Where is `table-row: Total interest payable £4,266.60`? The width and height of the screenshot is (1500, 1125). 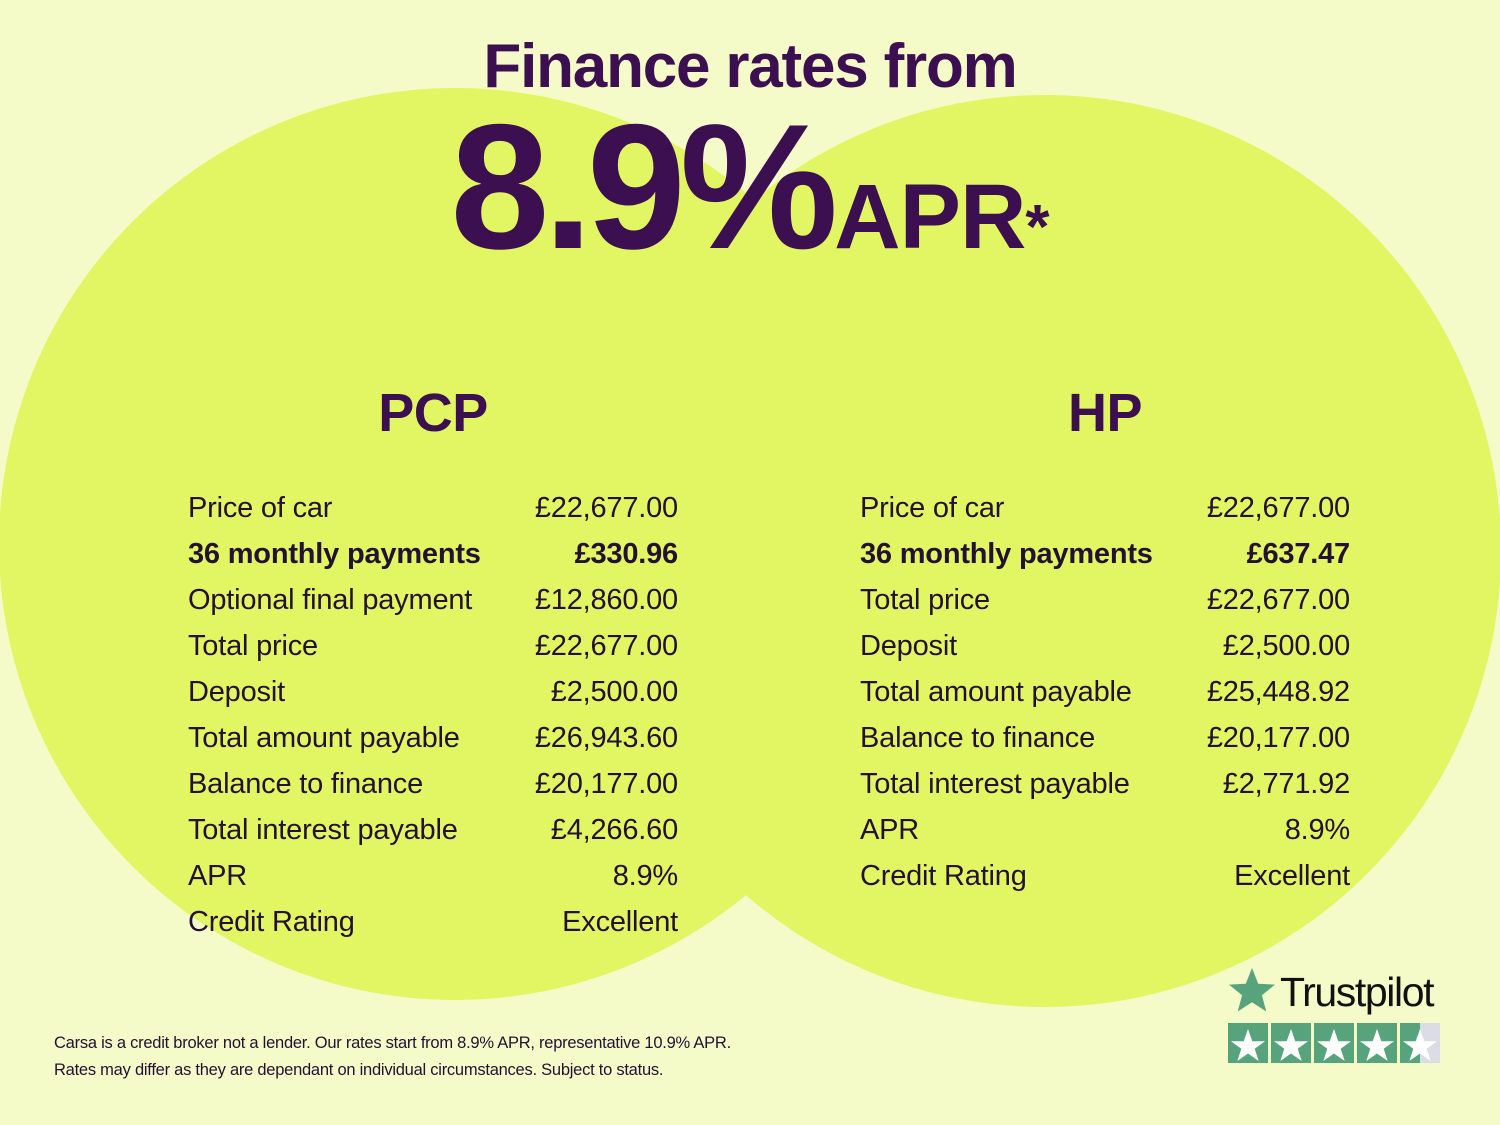
table-row: Total interest payable £4,266.60 is located at coordinates (433, 831).